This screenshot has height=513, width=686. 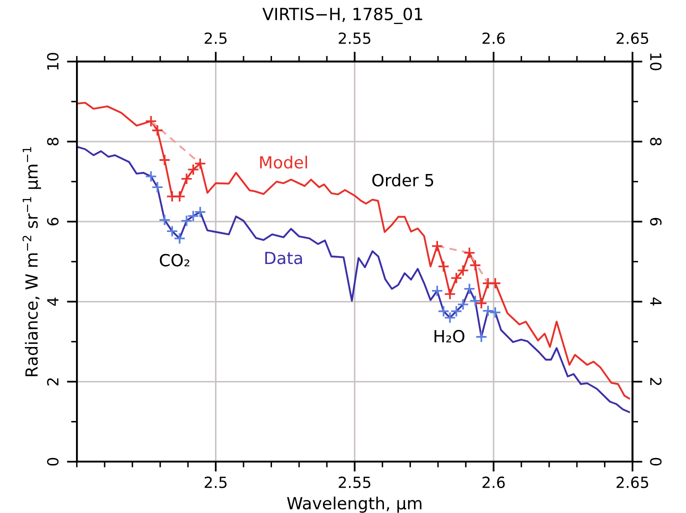 I want to click on y2-tick-label: 0, so click(x=656, y=462).